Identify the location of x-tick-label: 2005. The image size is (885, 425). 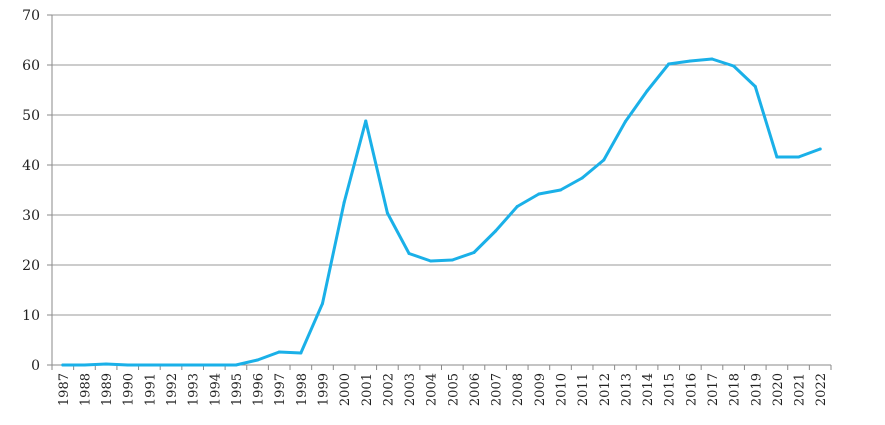
(453, 389).